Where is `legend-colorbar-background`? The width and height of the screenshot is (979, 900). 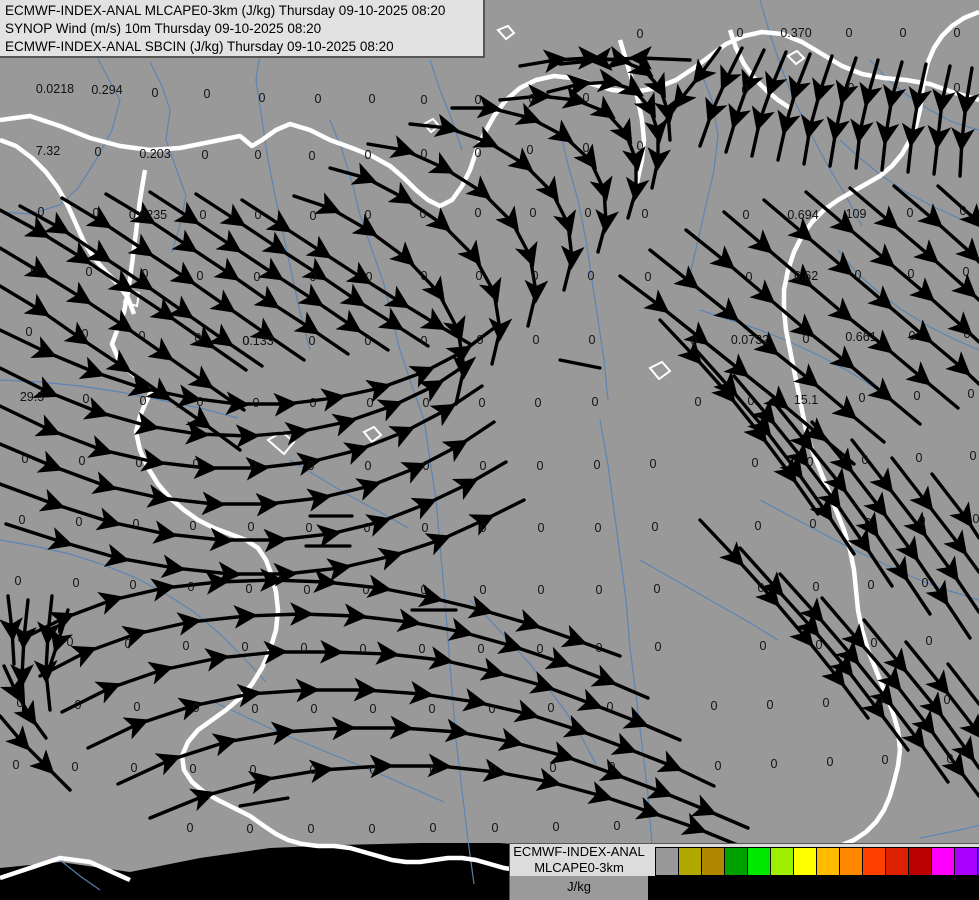
legend-colorbar-background is located at coordinates (813, 859).